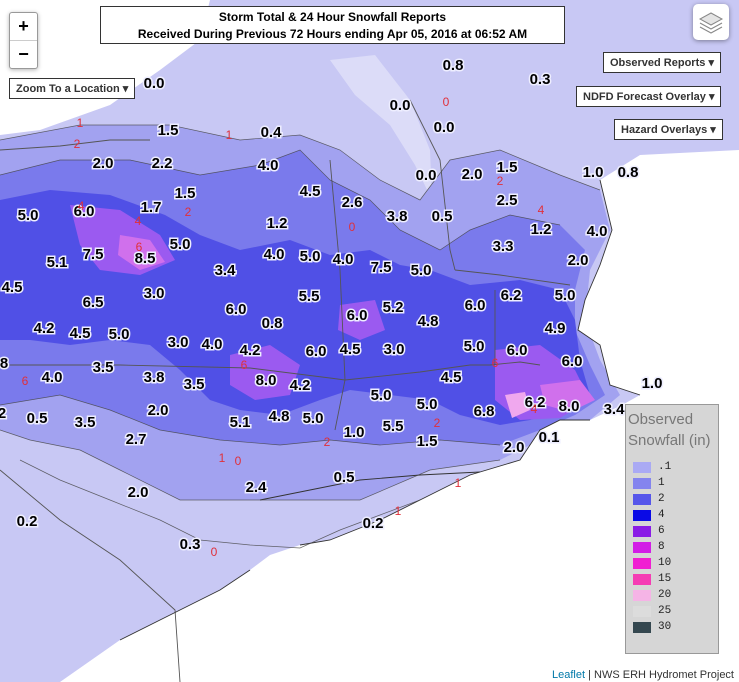 The width and height of the screenshot is (739, 682). Describe the element at coordinates (393, 308) in the screenshot. I see `snowfall-report-value: 5.2` at that location.